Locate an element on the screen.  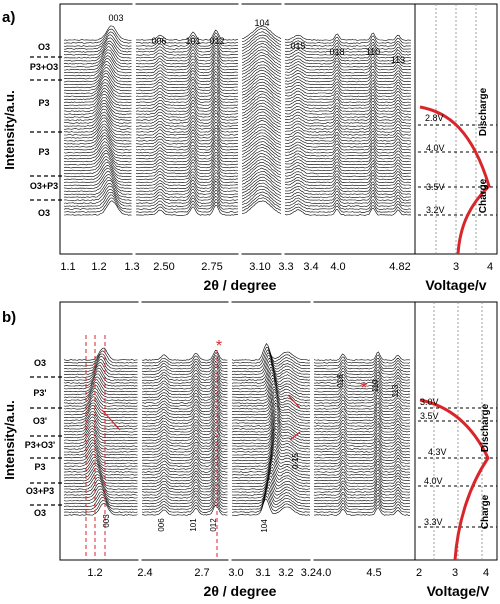
x-tick-label: 4.5 is located at coordinates (373, 573).